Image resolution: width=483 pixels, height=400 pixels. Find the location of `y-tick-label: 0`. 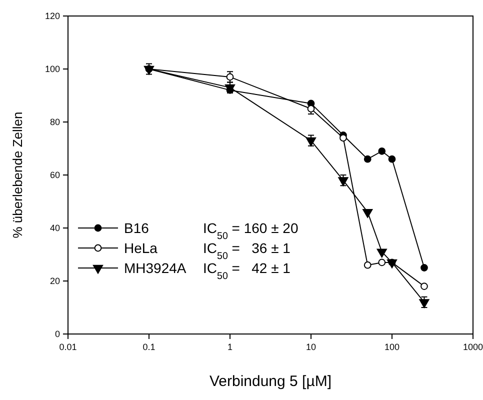

y-tick-label: 0 is located at coordinates (57, 333).